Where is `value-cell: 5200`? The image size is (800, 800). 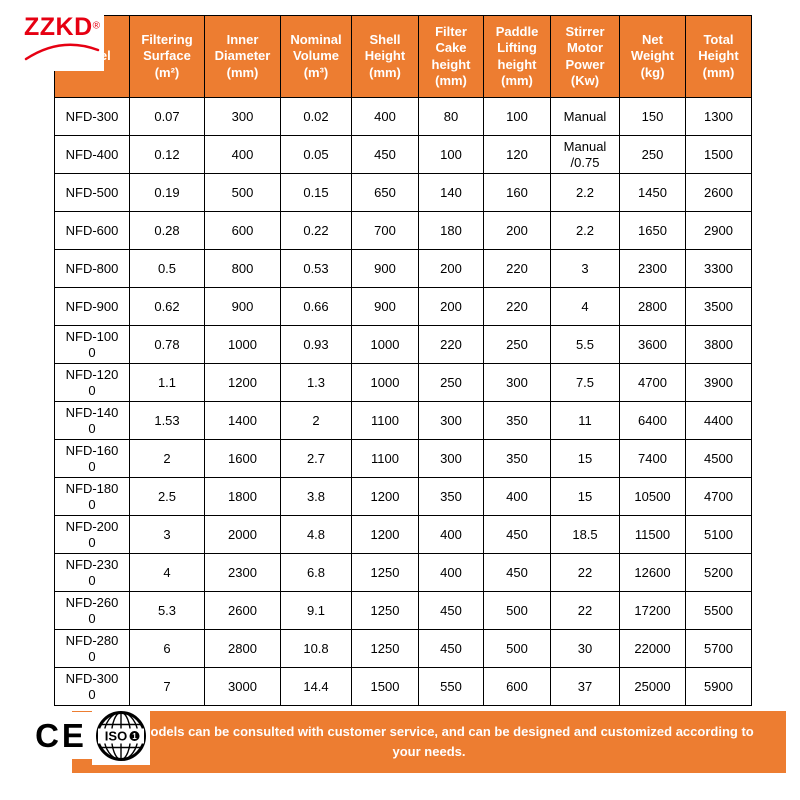 value-cell: 5200 is located at coordinates (718, 572).